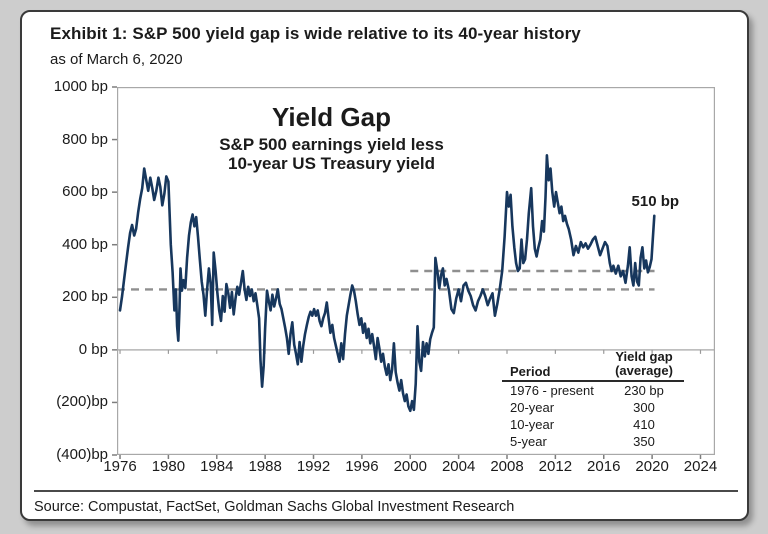  I want to click on y-axis-tick-label: (200)bp, so click(82, 402).